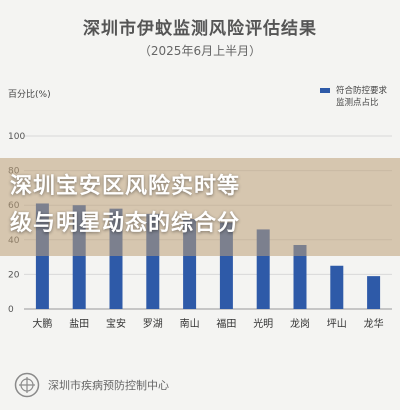  What do you see at coordinates (337, 323) in the screenshot?
I see `x-tick-label: 坪山` at bounding box center [337, 323].